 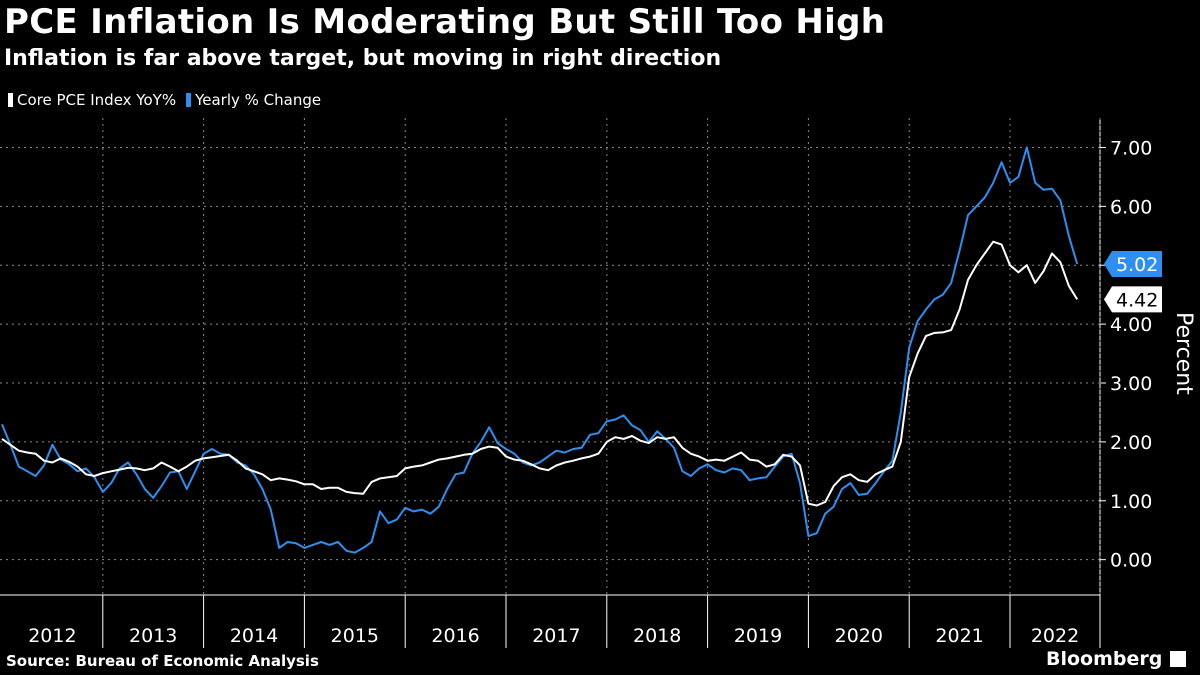 I want to click on brand-name: Bloomberg, so click(x=1104, y=659).